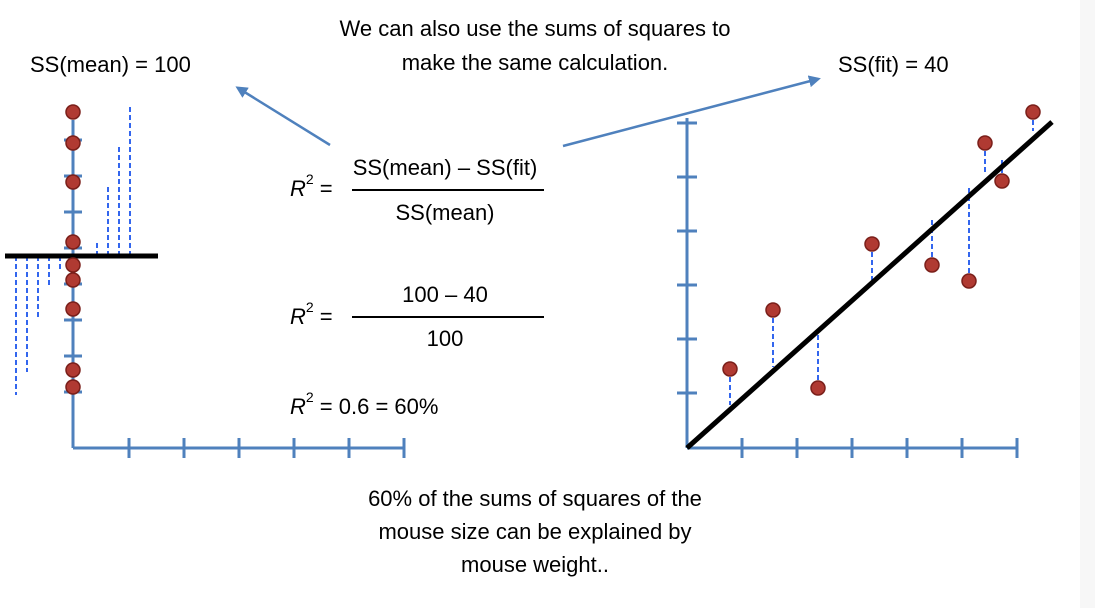 Image resolution: width=1095 pixels, height=608 pixels. What do you see at coordinates (535, 531) in the screenshot?
I see `footer-line-2: mouse size can be explained by` at bounding box center [535, 531].